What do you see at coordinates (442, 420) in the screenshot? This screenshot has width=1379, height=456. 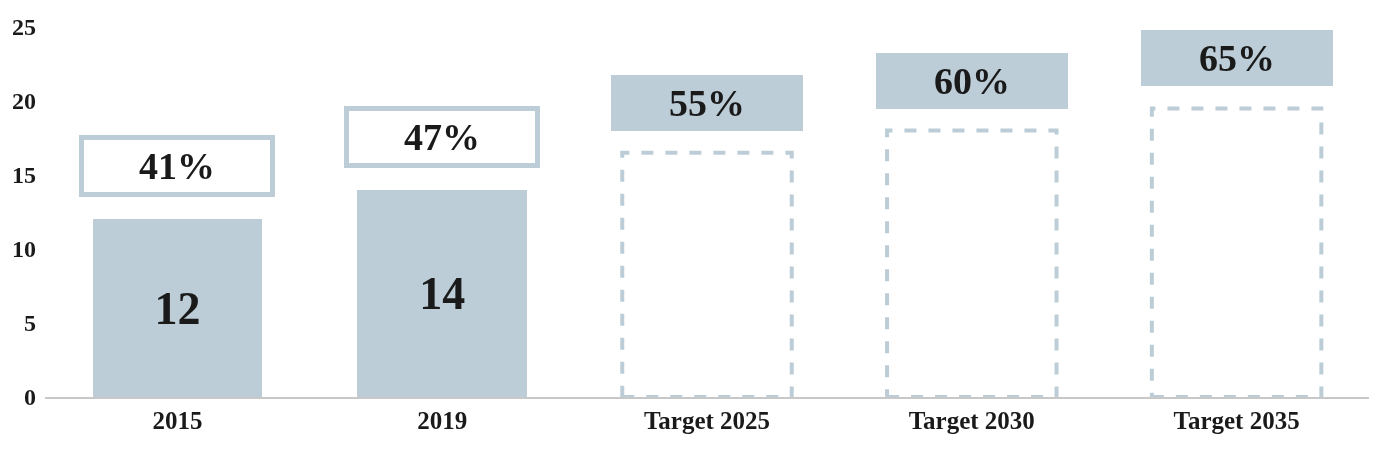 I see `x-tick-label: 2019` at bounding box center [442, 420].